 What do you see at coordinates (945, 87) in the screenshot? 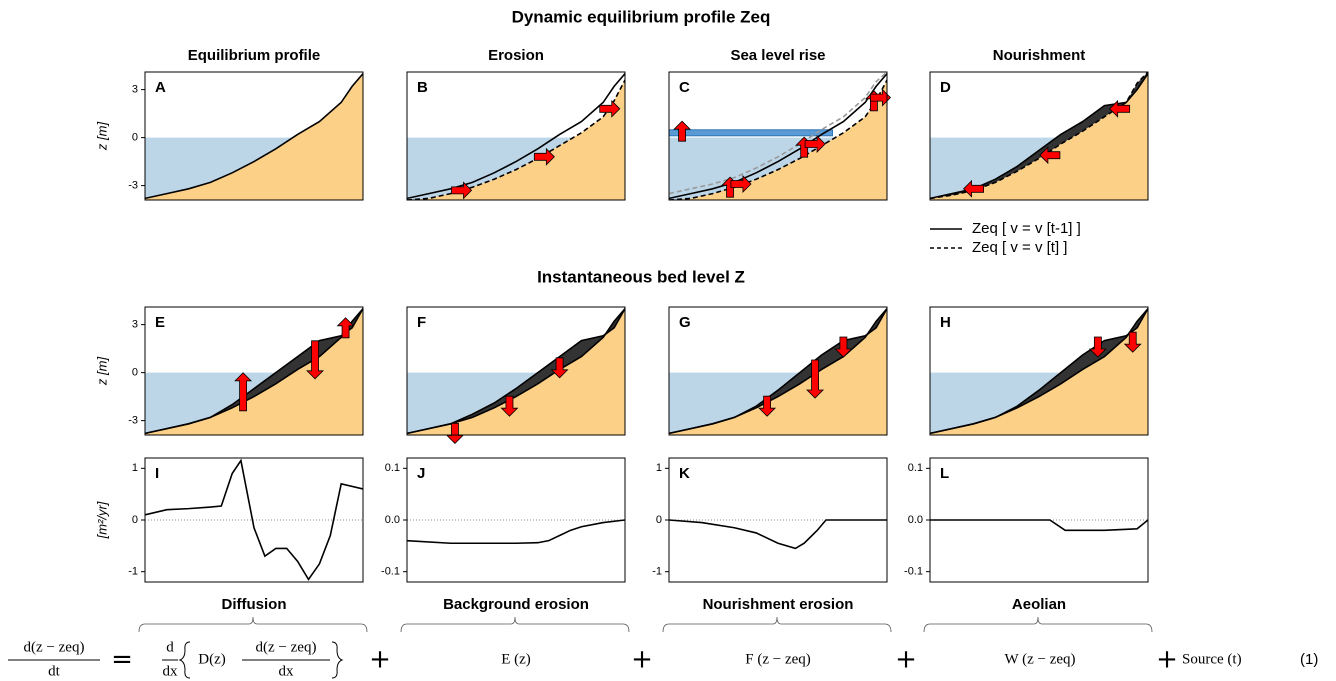
I see `panel-label: D` at bounding box center [945, 87].